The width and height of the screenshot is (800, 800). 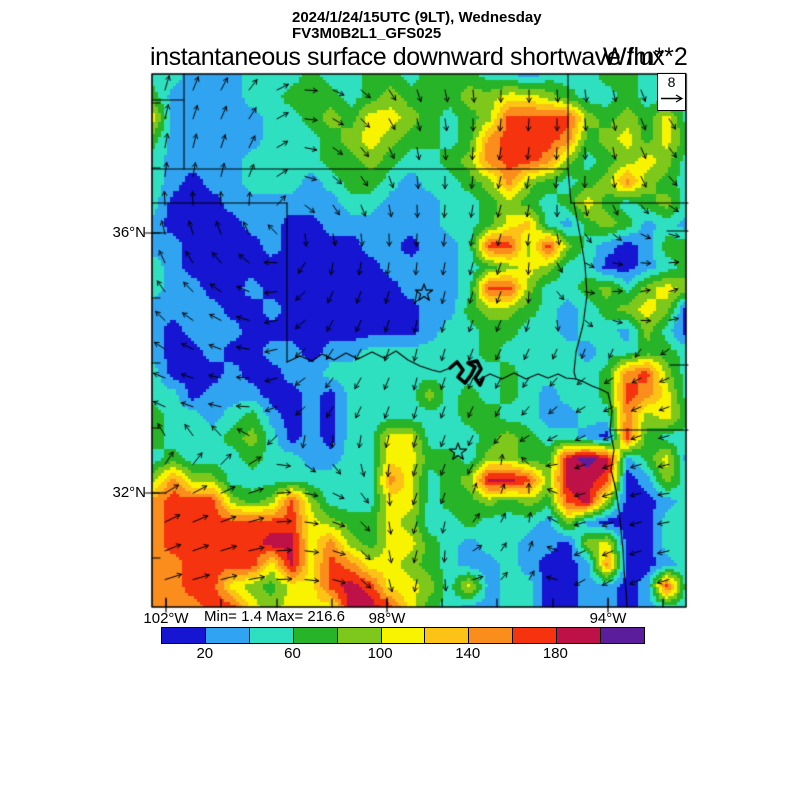 What do you see at coordinates (129, 232) in the screenshot?
I see `lat-axis-label: 36°N` at bounding box center [129, 232].